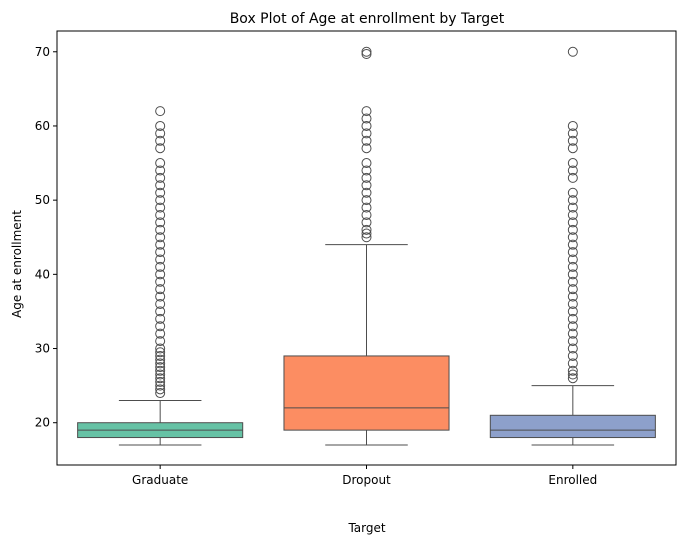 The width and height of the screenshot is (686, 551). Describe the element at coordinates (42, 274) in the screenshot. I see `y-tick-label: 40` at that location.